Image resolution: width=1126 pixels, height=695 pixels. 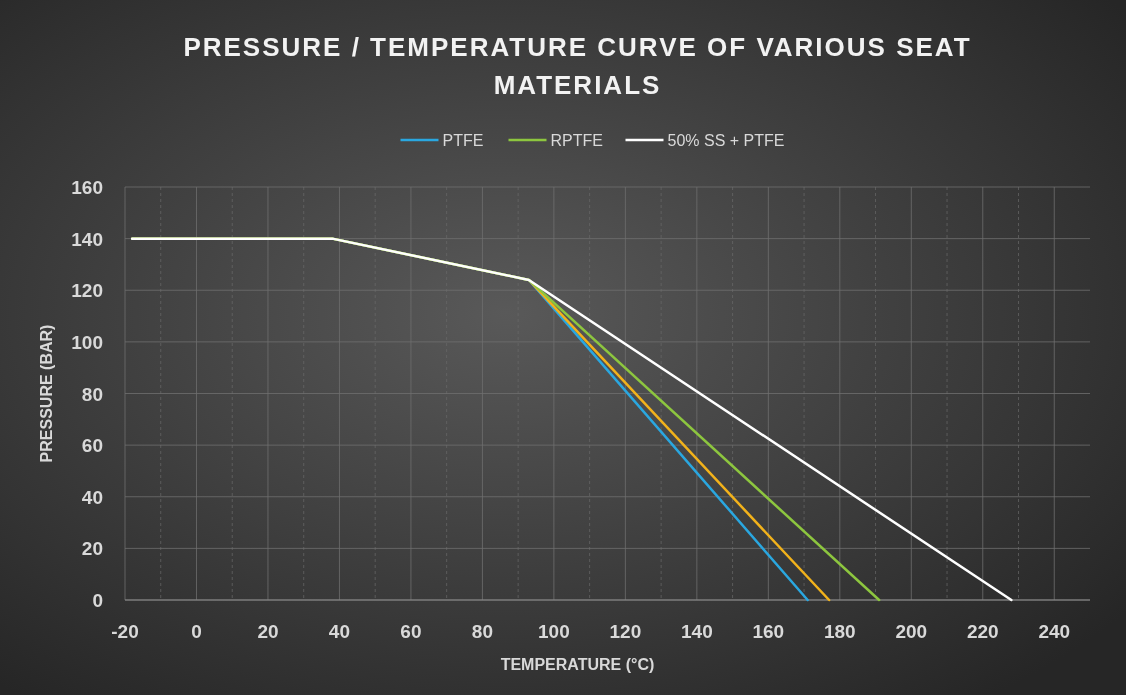 I want to click on x-tick-label: 140, so click(x=697, y=631).